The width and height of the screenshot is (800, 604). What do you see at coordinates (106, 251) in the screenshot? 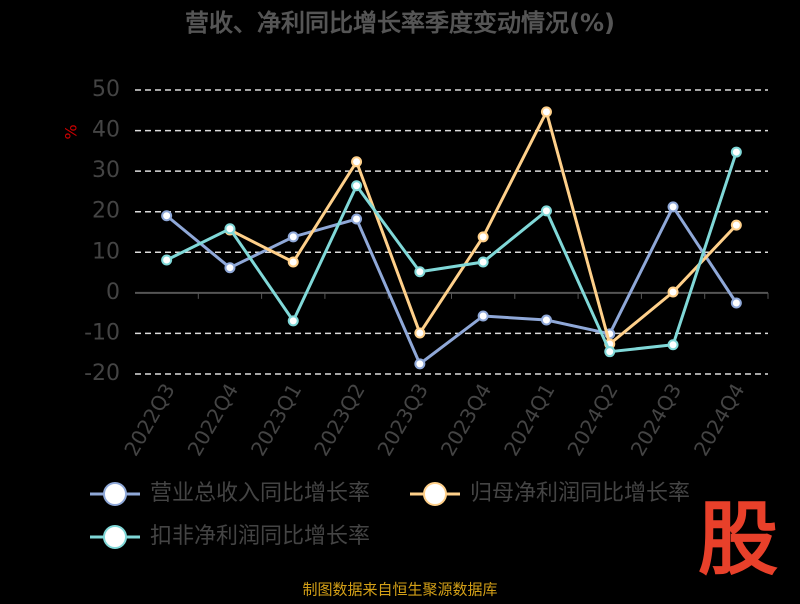
I see `y-tick-label: 10` at bounding box center [106, 251].